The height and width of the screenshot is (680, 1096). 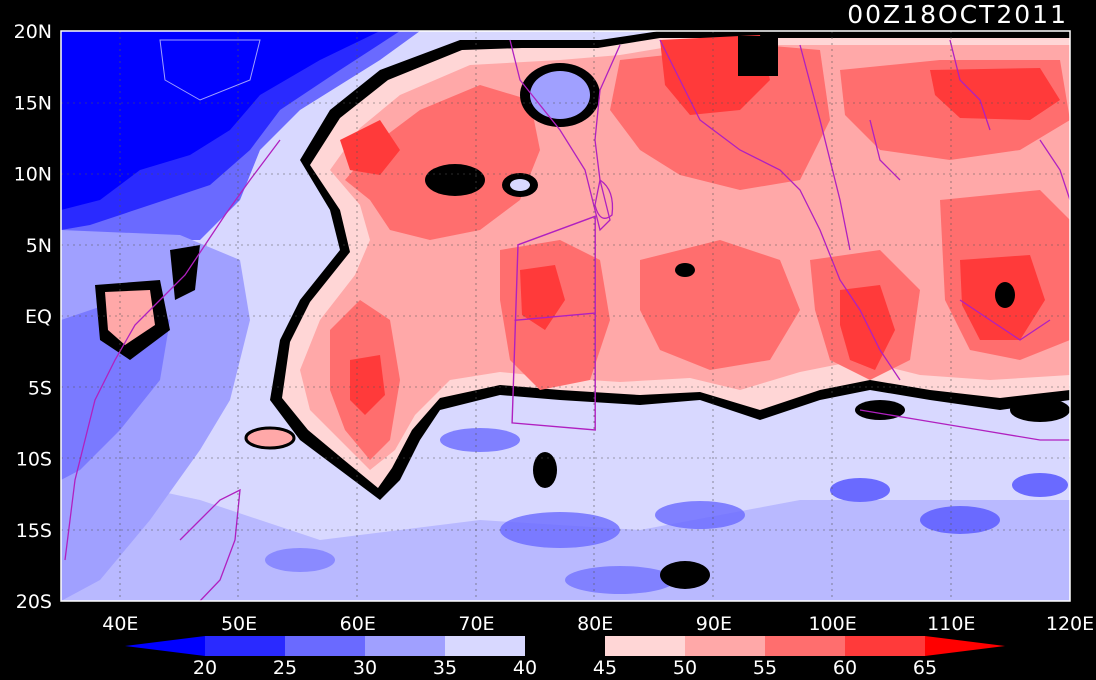 I want to click on lon-label: 70E, so click(x=476, y=624).